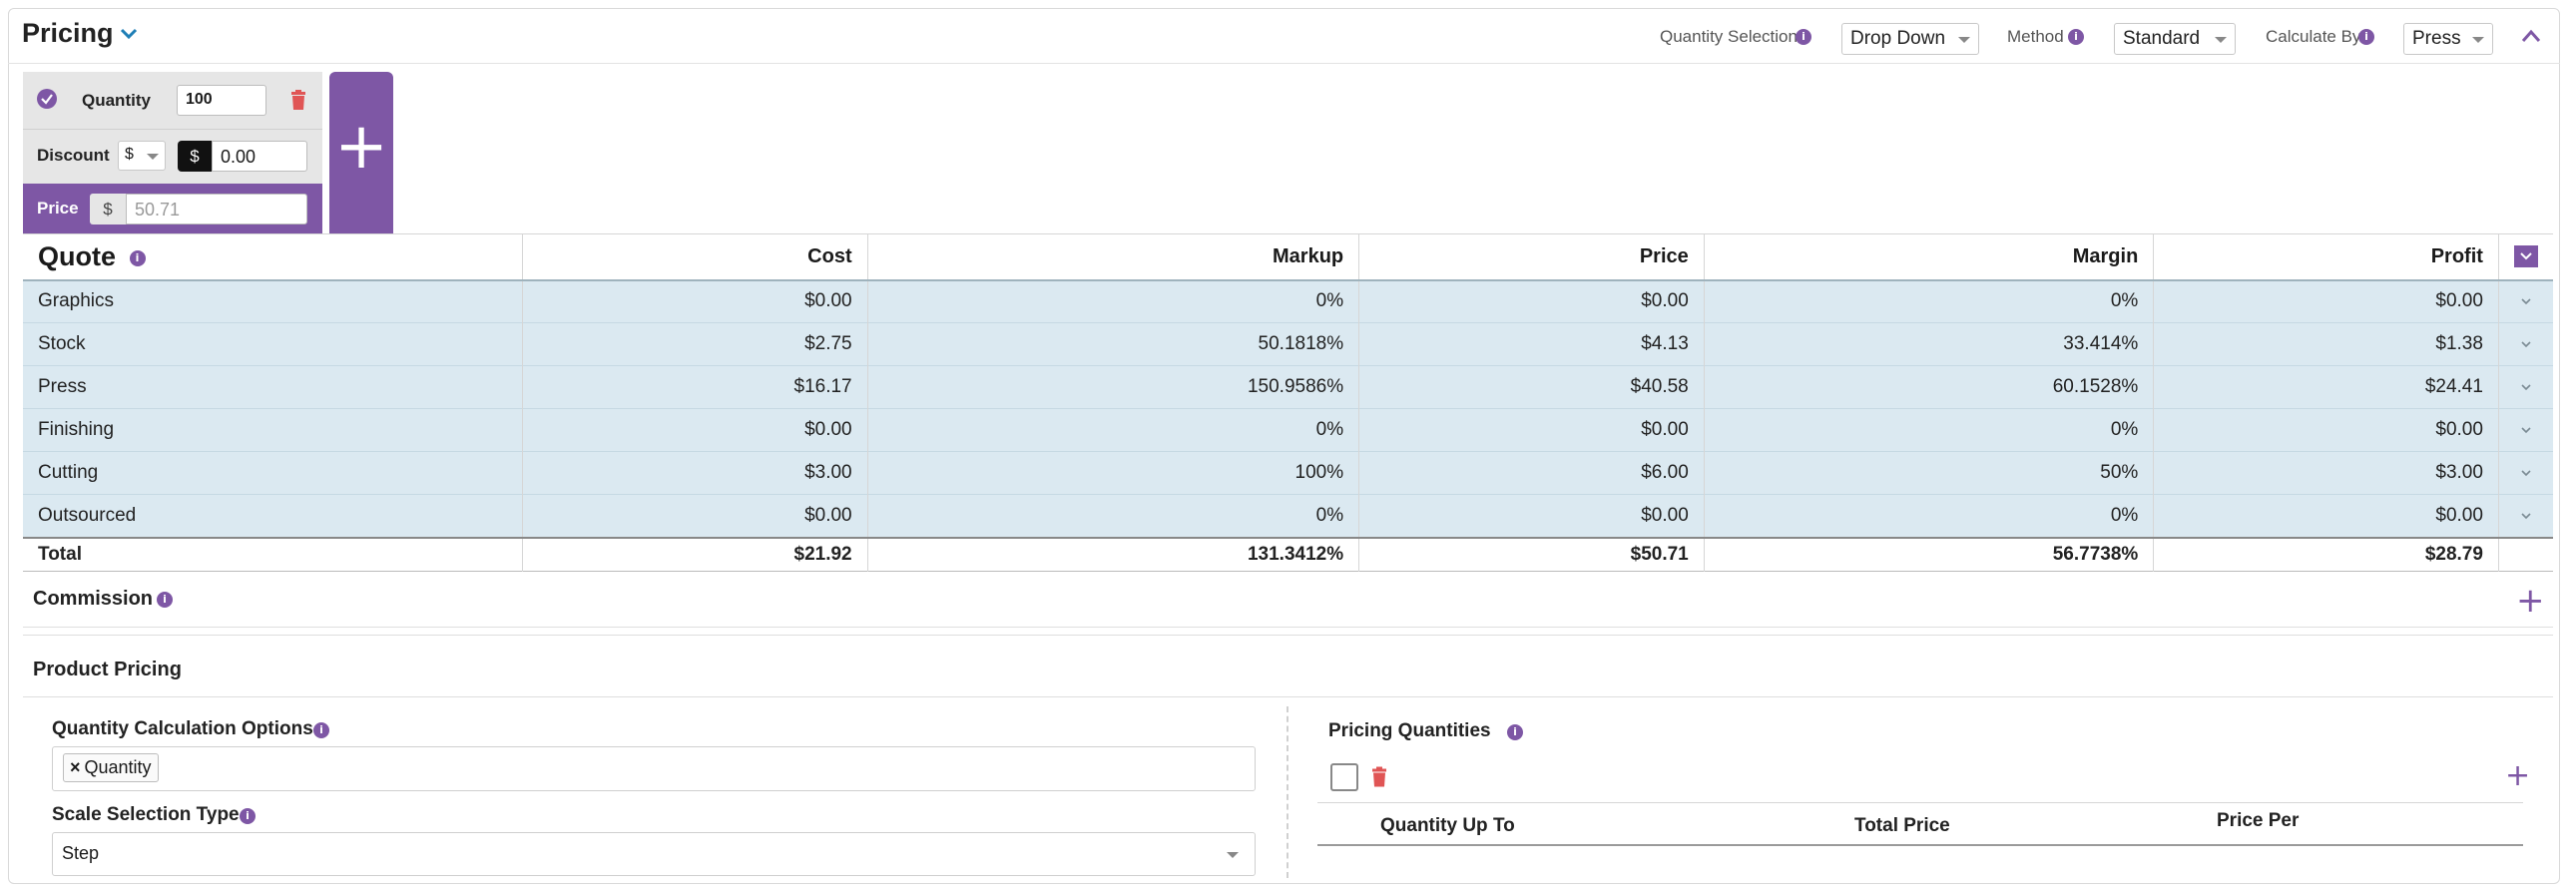  What do you see at coordinates (695, 257) in the screenshot?
I see `column-header-cost: Cost` at bounding box center [695, 257].